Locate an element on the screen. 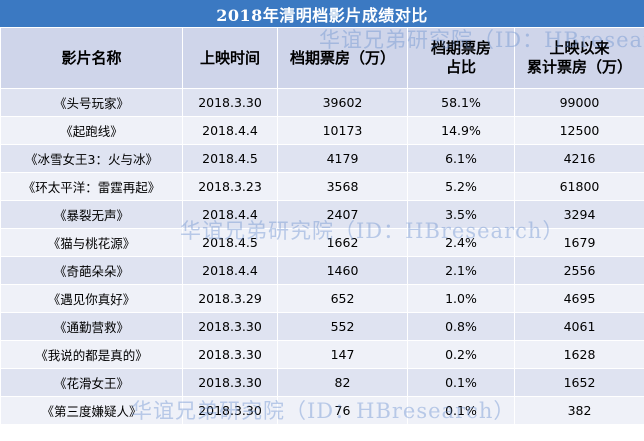 The width and height of the screenshot is (644, 441). table-title: 2018年清明档影片成绩对比 is located at coordinates (322, 13).